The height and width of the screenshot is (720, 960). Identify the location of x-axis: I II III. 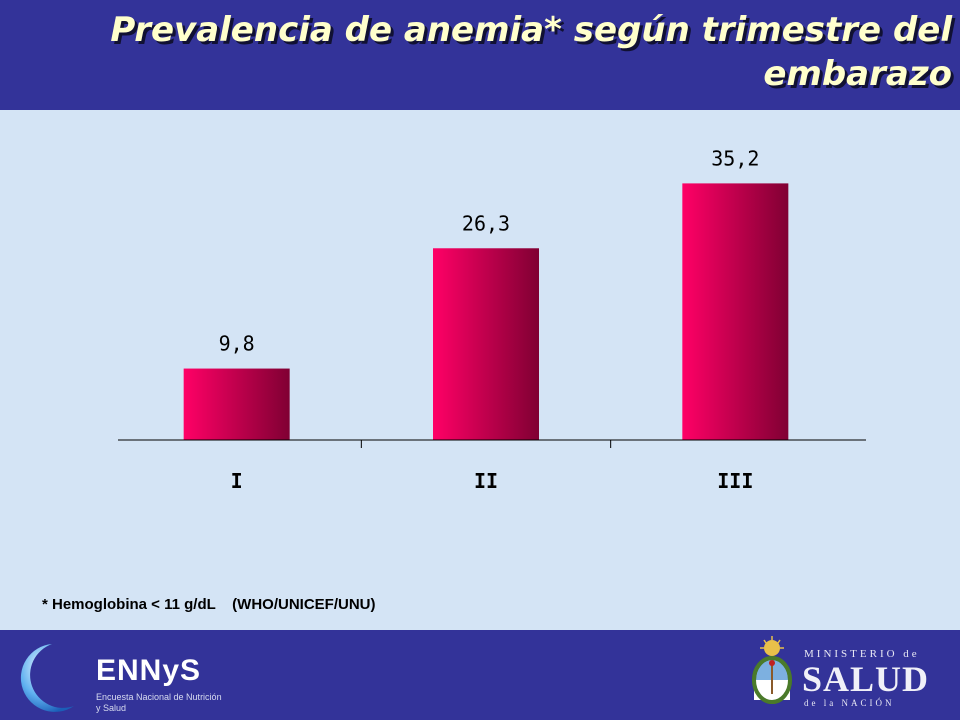
(492, 466).